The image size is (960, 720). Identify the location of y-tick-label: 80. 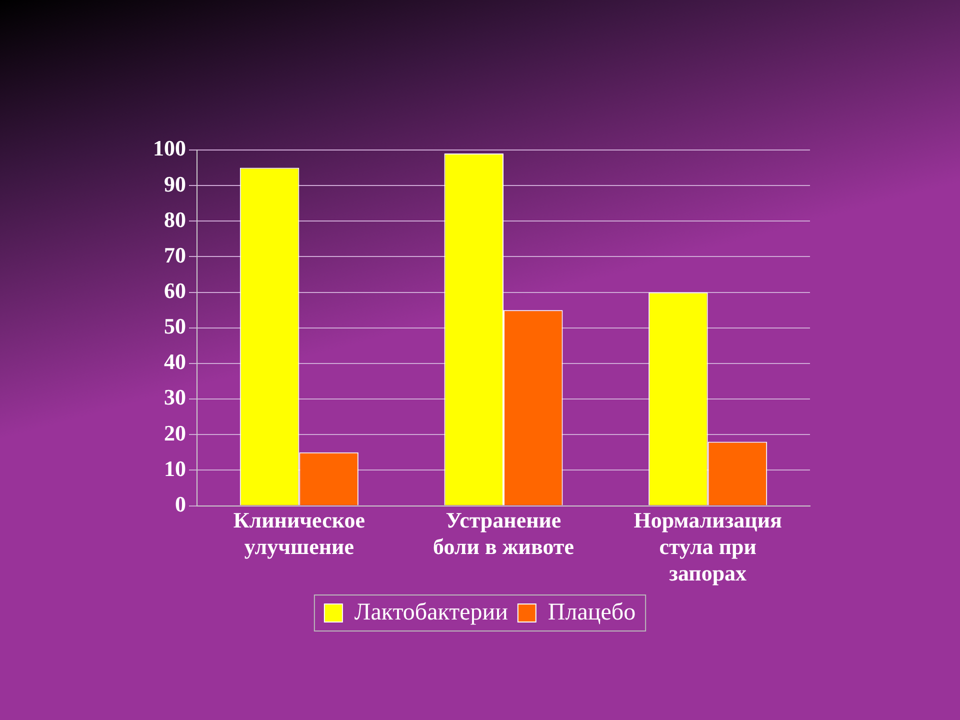
(175, 219).